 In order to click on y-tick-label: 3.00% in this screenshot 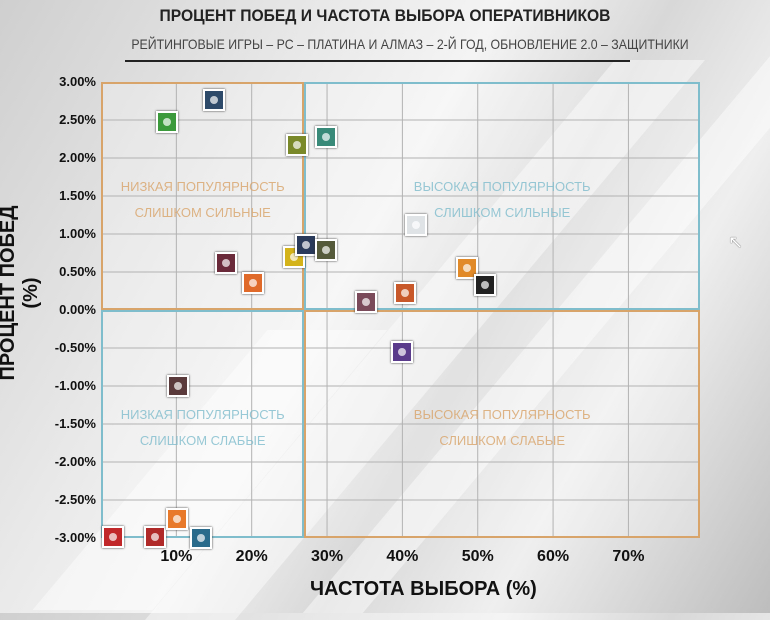, I will do `click(77, 81)`.